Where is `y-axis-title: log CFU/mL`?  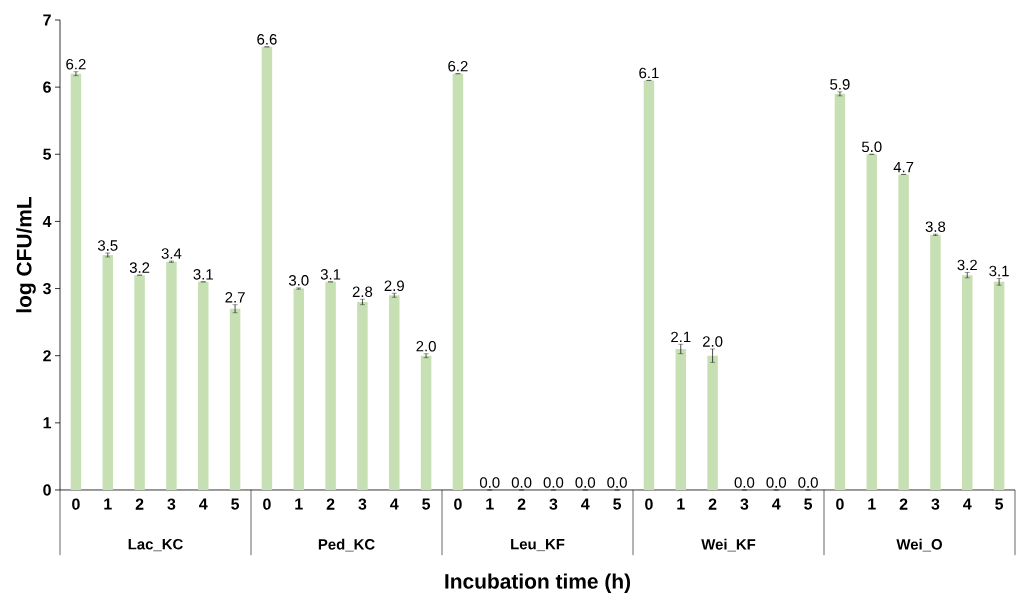
y-axis-title: log CFU/mL is located at coordinates (26, 254).